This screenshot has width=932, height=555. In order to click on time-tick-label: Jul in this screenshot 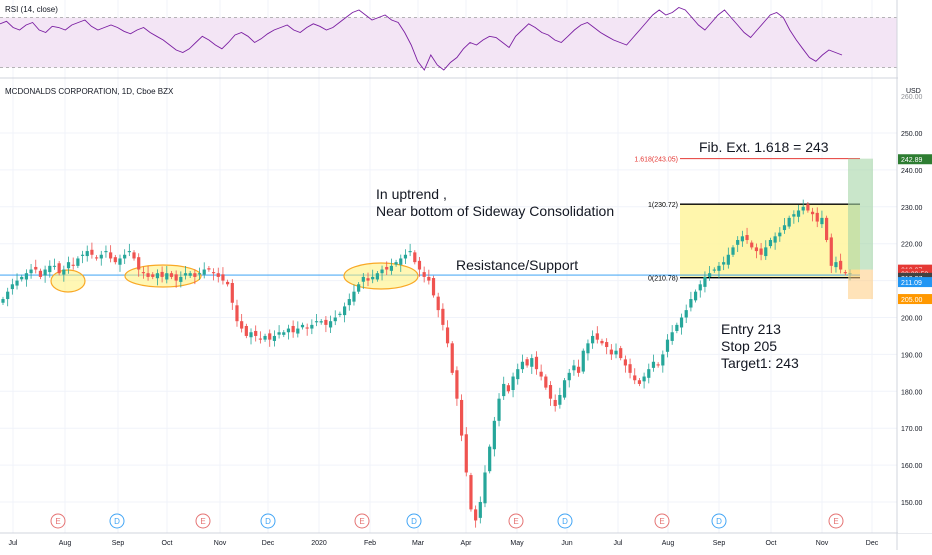, I will do `click(618, 543)`.